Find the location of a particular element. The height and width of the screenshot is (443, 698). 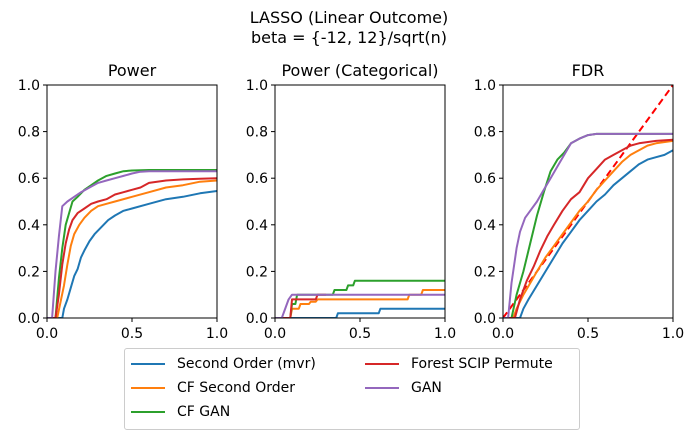

legend-item: Second Order (mvr) is located at coordinates (223, 364).